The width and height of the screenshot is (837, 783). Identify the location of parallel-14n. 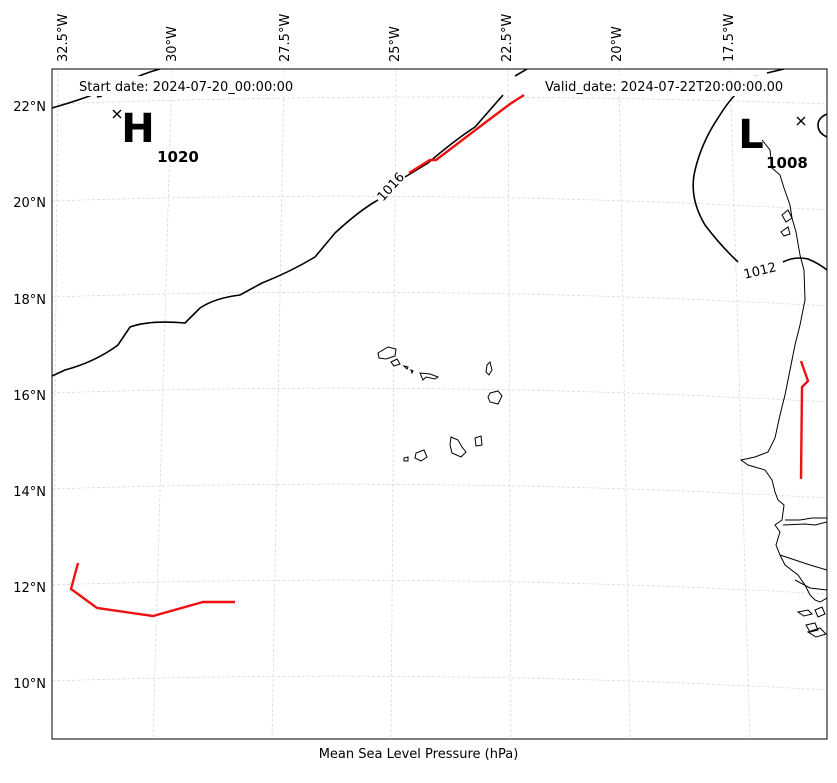
(439, 491).